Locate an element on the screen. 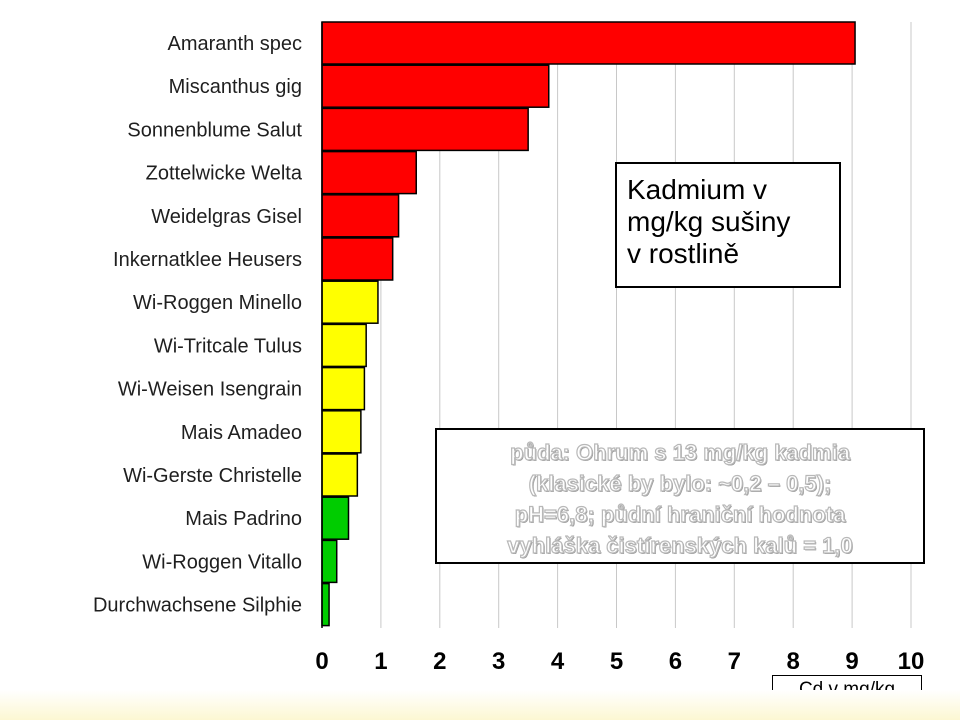 Image resolution: width=960 pixels, height=720 pixels. category-label-3: Sonnenblume Salut is located at coordinates (214, 130).